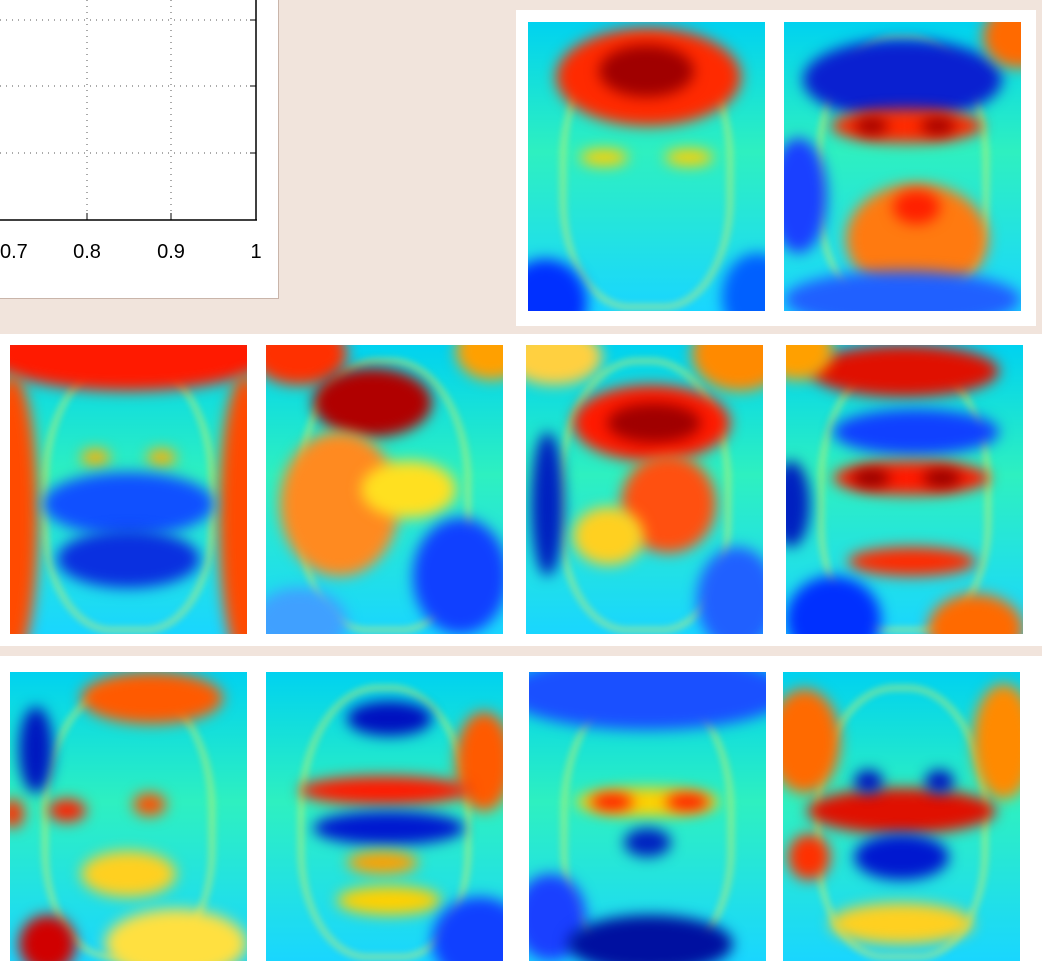 The image size is (1042, 974). What do you see at coordinates (255, 252) in the screenshot?
I see `x-tick-label: 1` at bounding box center [255, 252].